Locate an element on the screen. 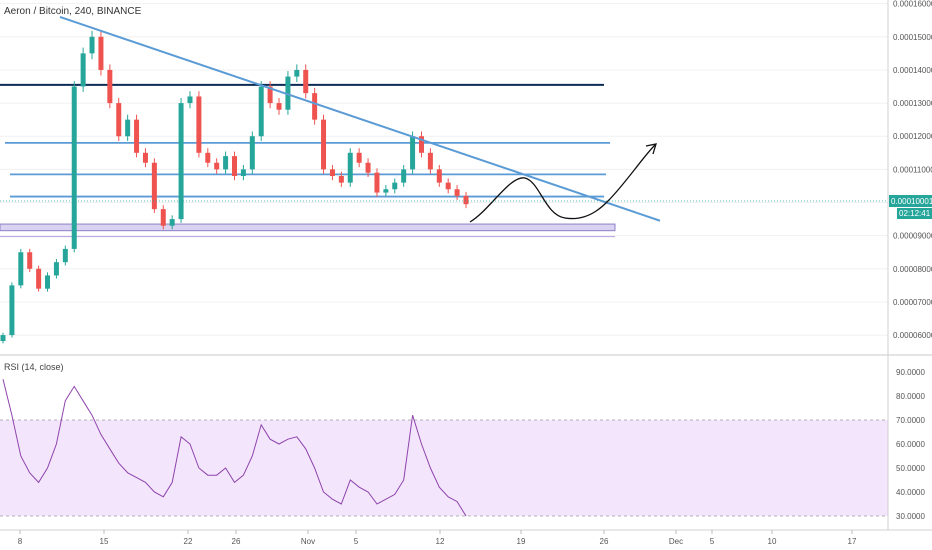  time-axis: 8 15 22 26 Nov 5 12 19 26 Dec 5 10 17 is located at coordinates (437, 538).